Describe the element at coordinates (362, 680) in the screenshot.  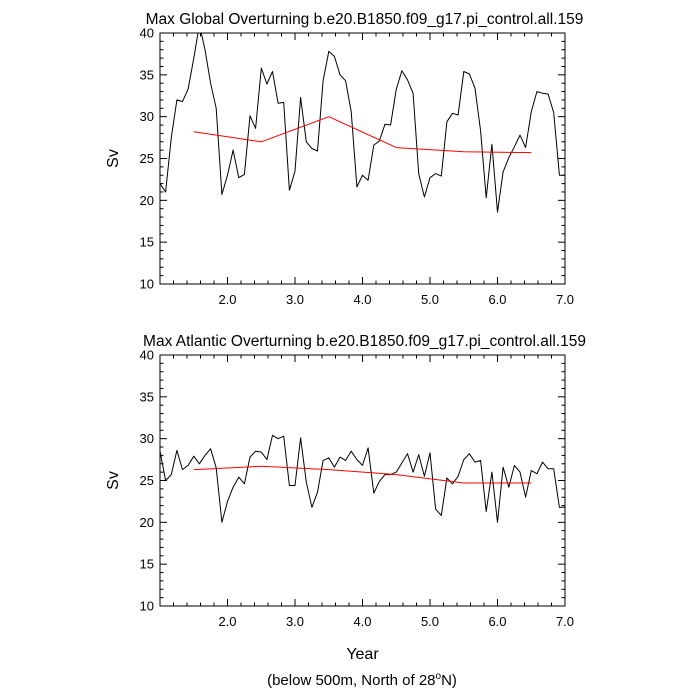
I see `footnote: (below 500m, North of 28oN)` at that location.